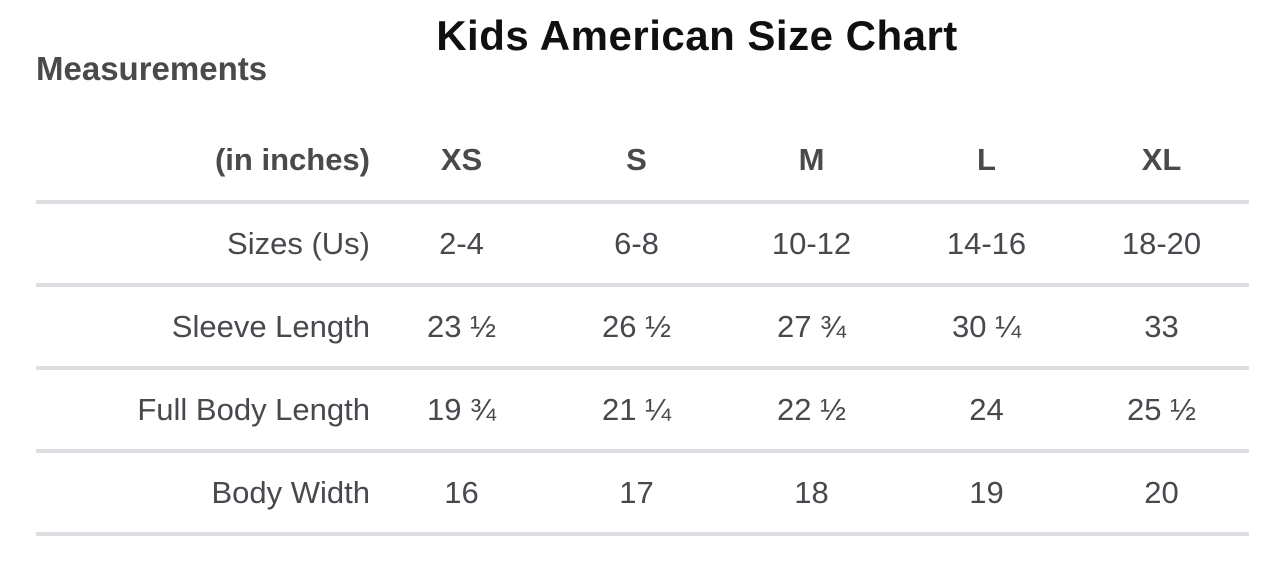 The height and width of the screenshot is (583, 1284). I want to click on table-row-sizes: Sizes (Us) 2-4 6-8 10-12 14-16 18-20, so click(642, 245).